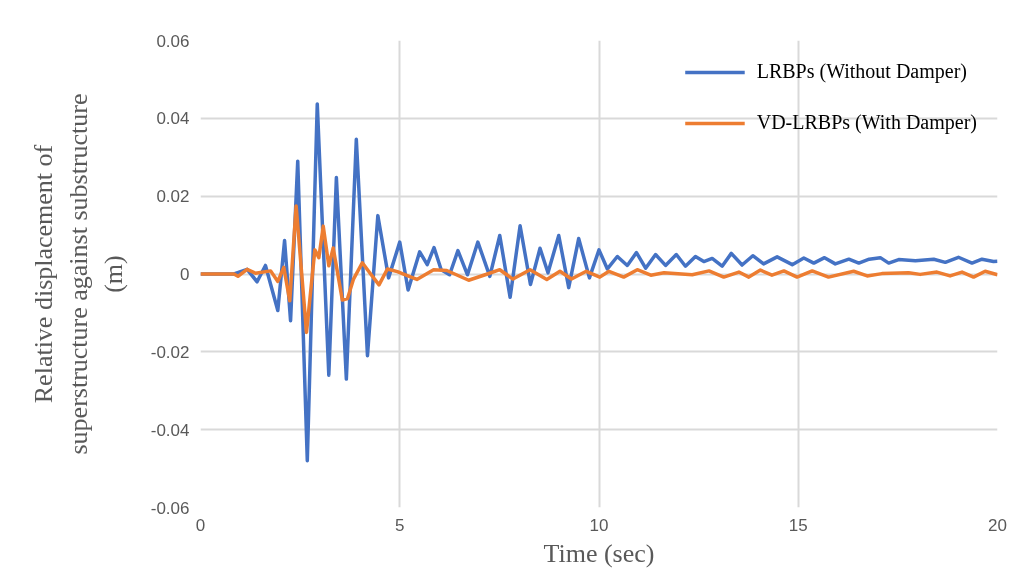  Describe the element at coordinates (185, 274) in the screenshot. I see `y-tick-label: 0` at that location.